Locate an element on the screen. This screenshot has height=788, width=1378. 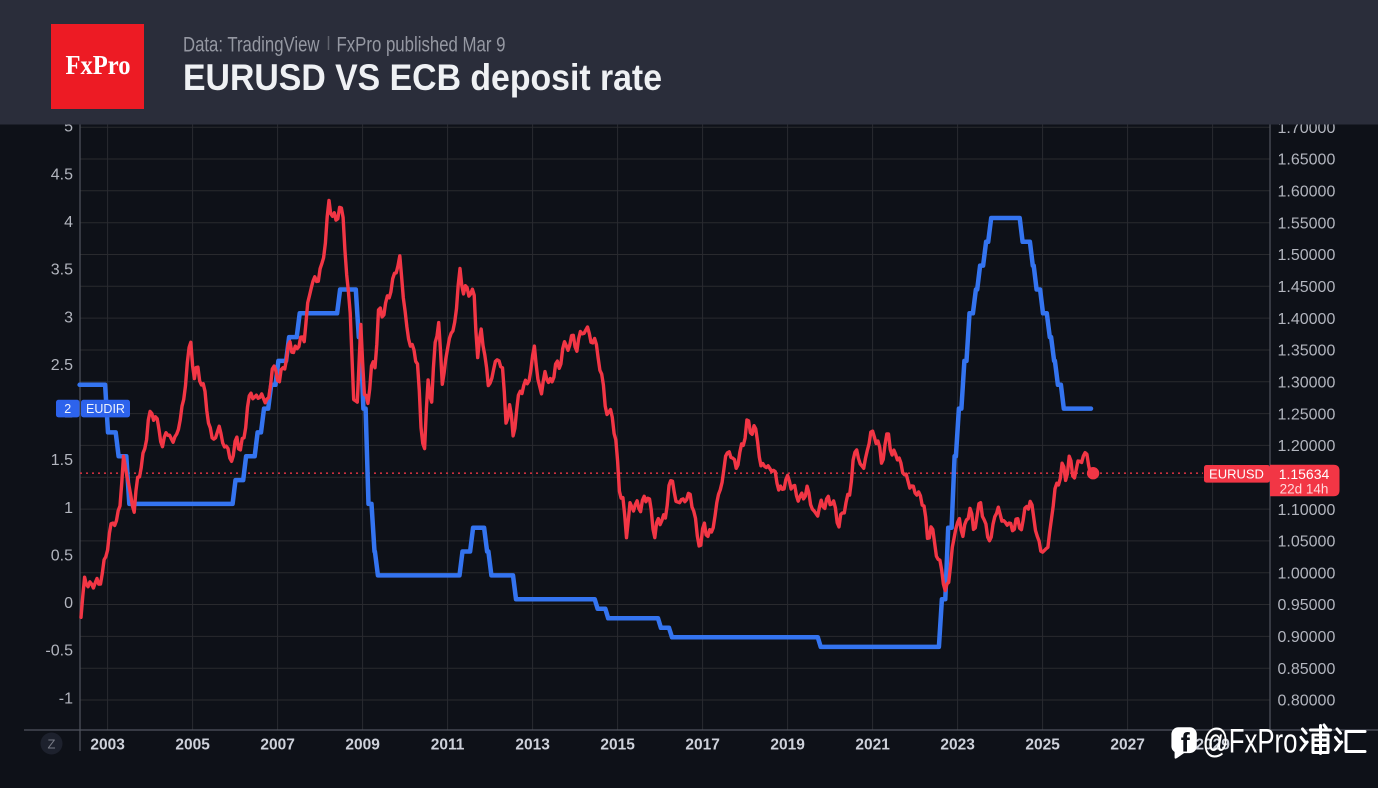
svg-text: 0.95000 is located at coordinates (1307, 605).